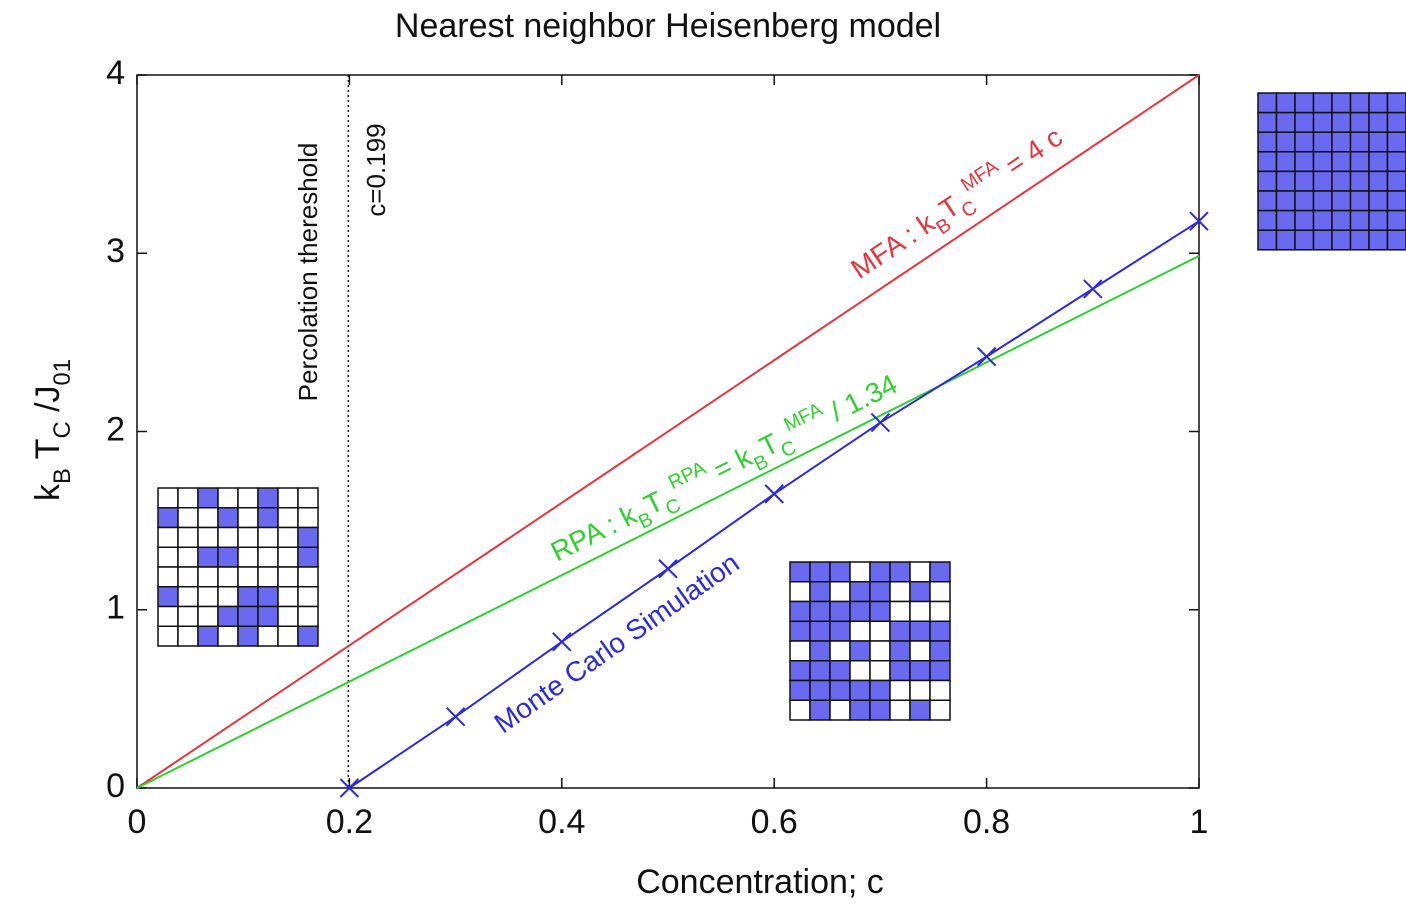 The image size is (1406, 904). What do you see at coordinates (376, 169) in the screenshot?
I see `percolation-value-label: c=0.199` at bounding box center [376, 169].